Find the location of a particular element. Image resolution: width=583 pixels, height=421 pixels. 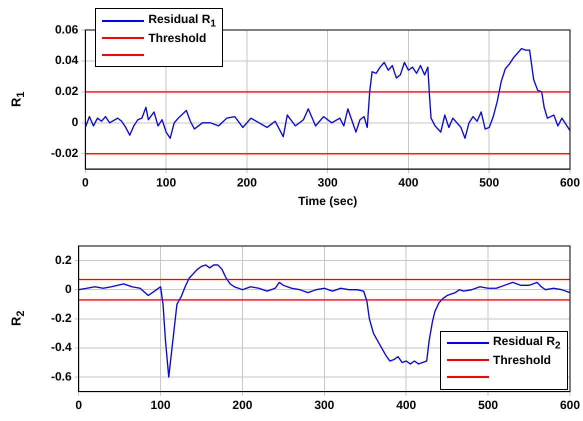

x-tick-label: 0 is located at coordinates (86, 183).